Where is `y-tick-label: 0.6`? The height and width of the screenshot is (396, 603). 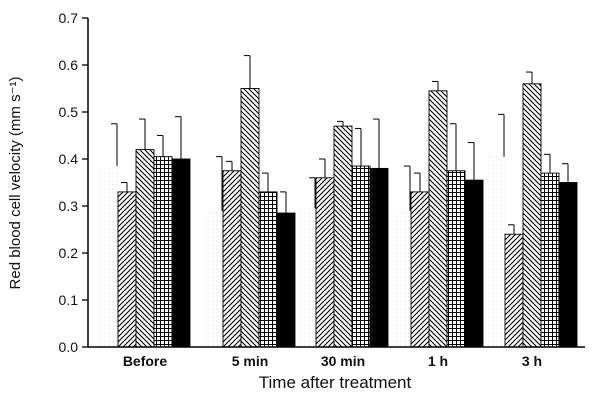
y-tick-label: 0.6 is located at coordinates (69, 65).